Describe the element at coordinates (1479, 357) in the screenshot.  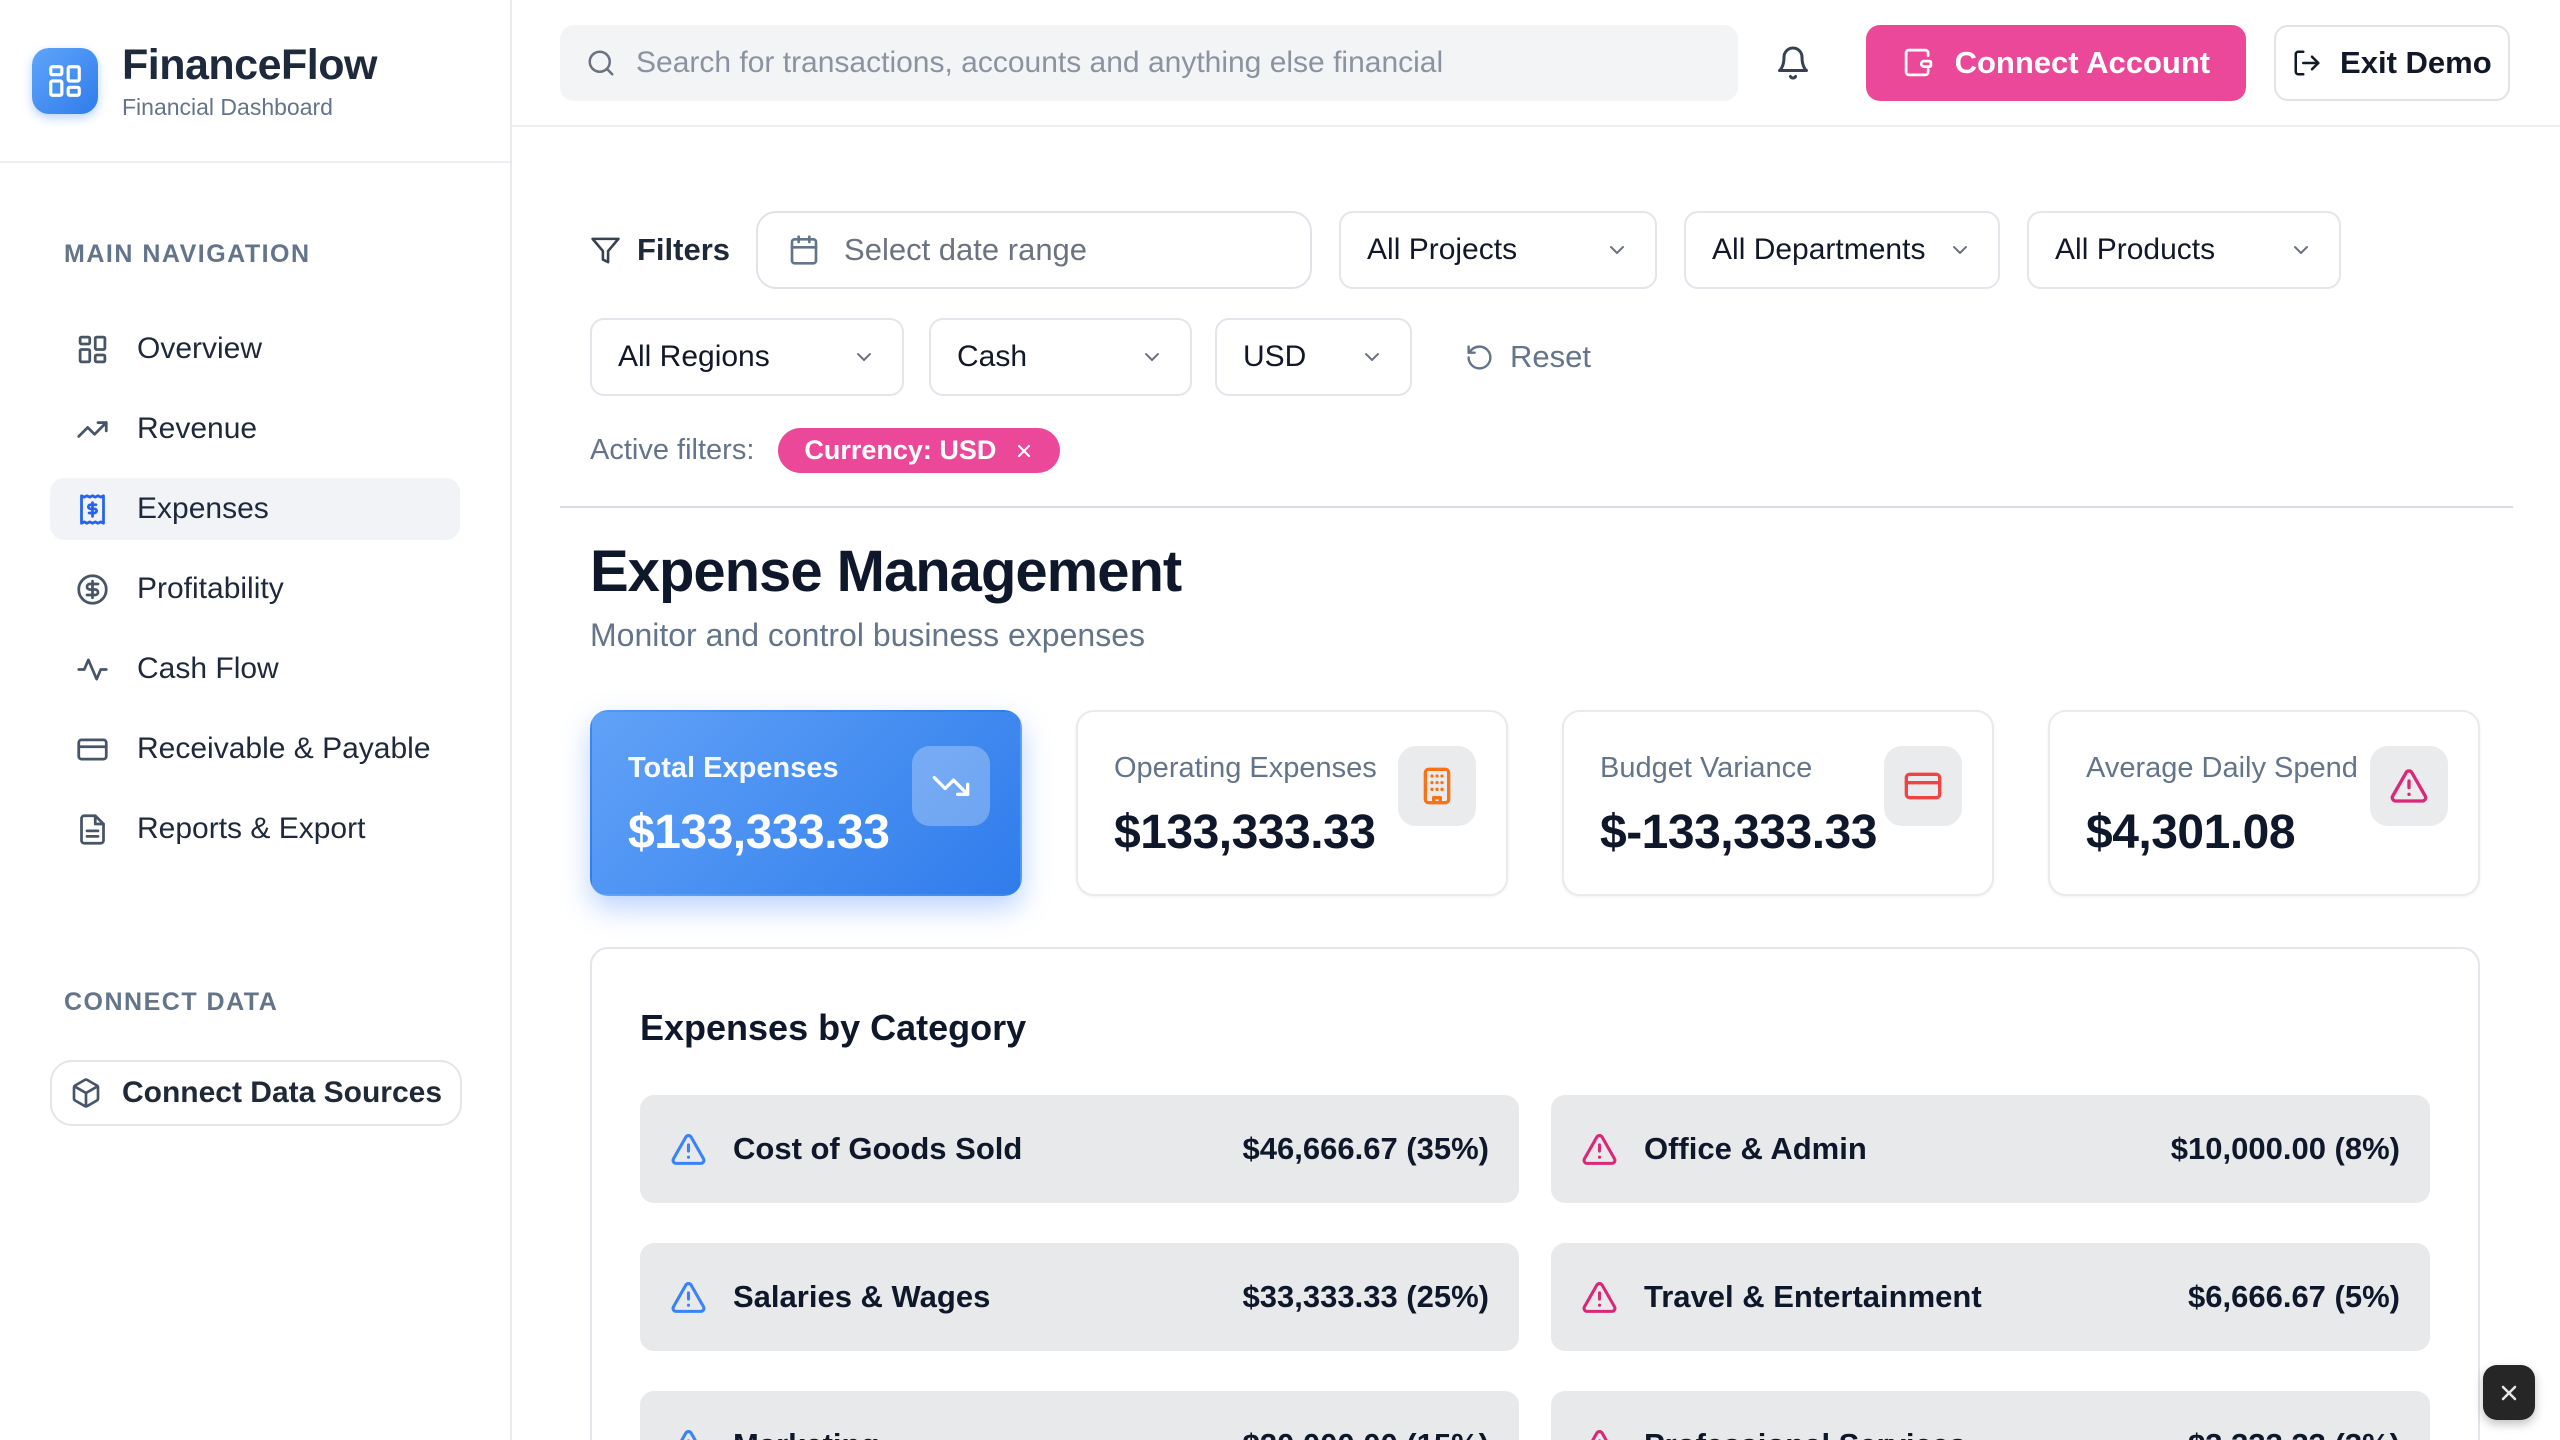
I see `rotate-ccw-icon` at that location.